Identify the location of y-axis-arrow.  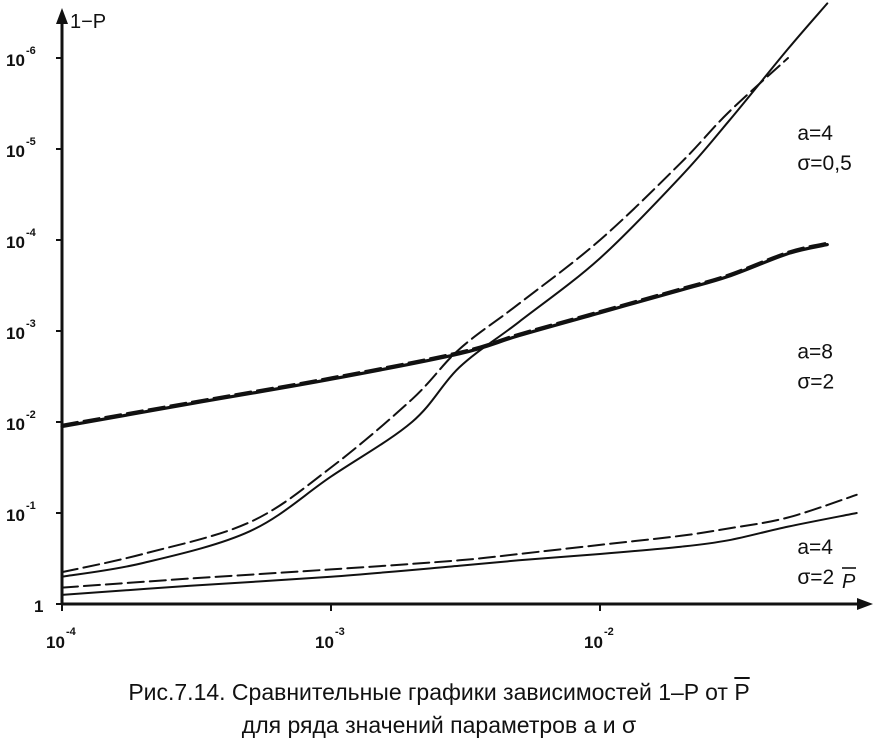
(62, 16).